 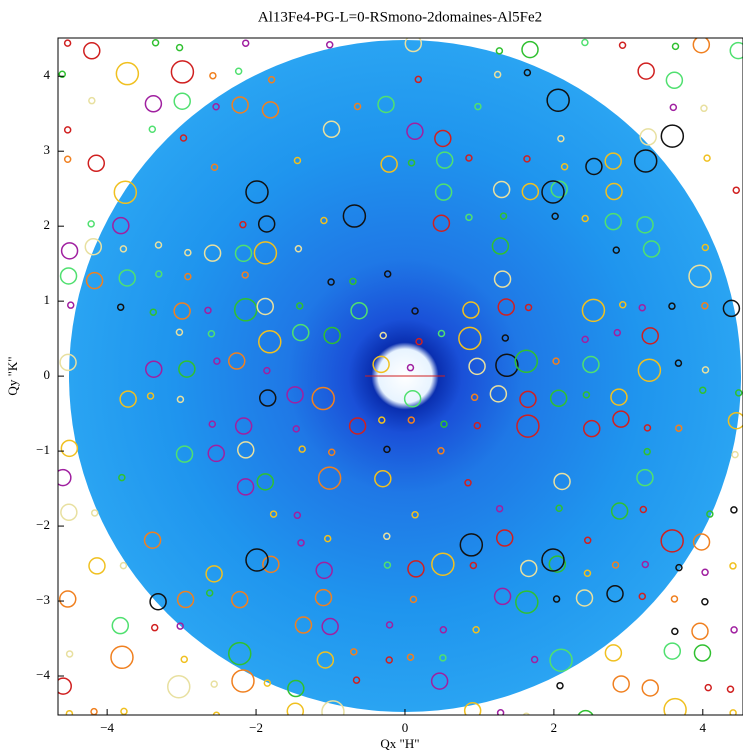 I want to click on y-tick-label: 0, so click(x=47, y=374).